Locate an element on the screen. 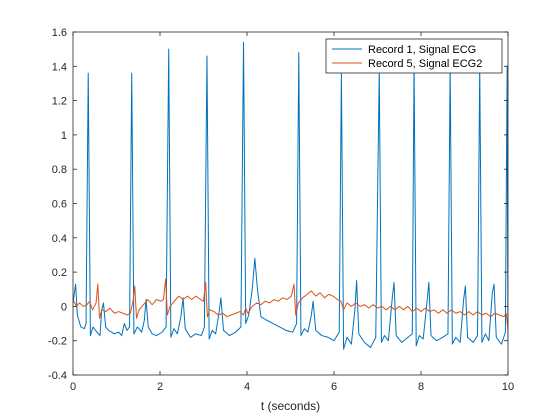 This screenshot has height=420, width=560. y-tick-label: 1.4 is located at coordinates (59, 67).